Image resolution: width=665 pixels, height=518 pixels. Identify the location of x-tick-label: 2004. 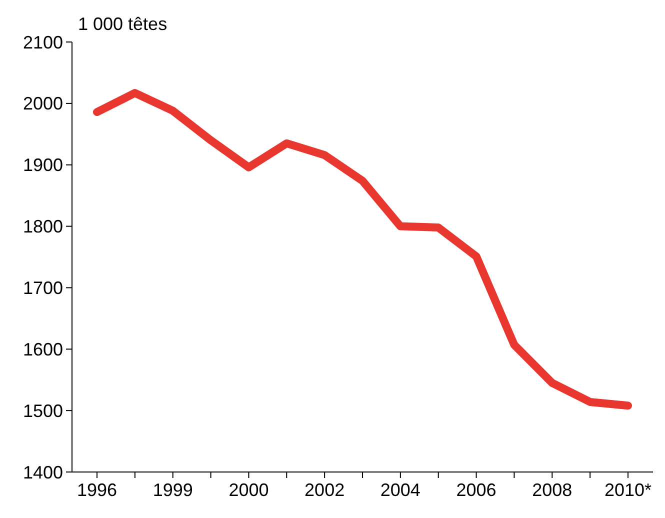
(400, 490).